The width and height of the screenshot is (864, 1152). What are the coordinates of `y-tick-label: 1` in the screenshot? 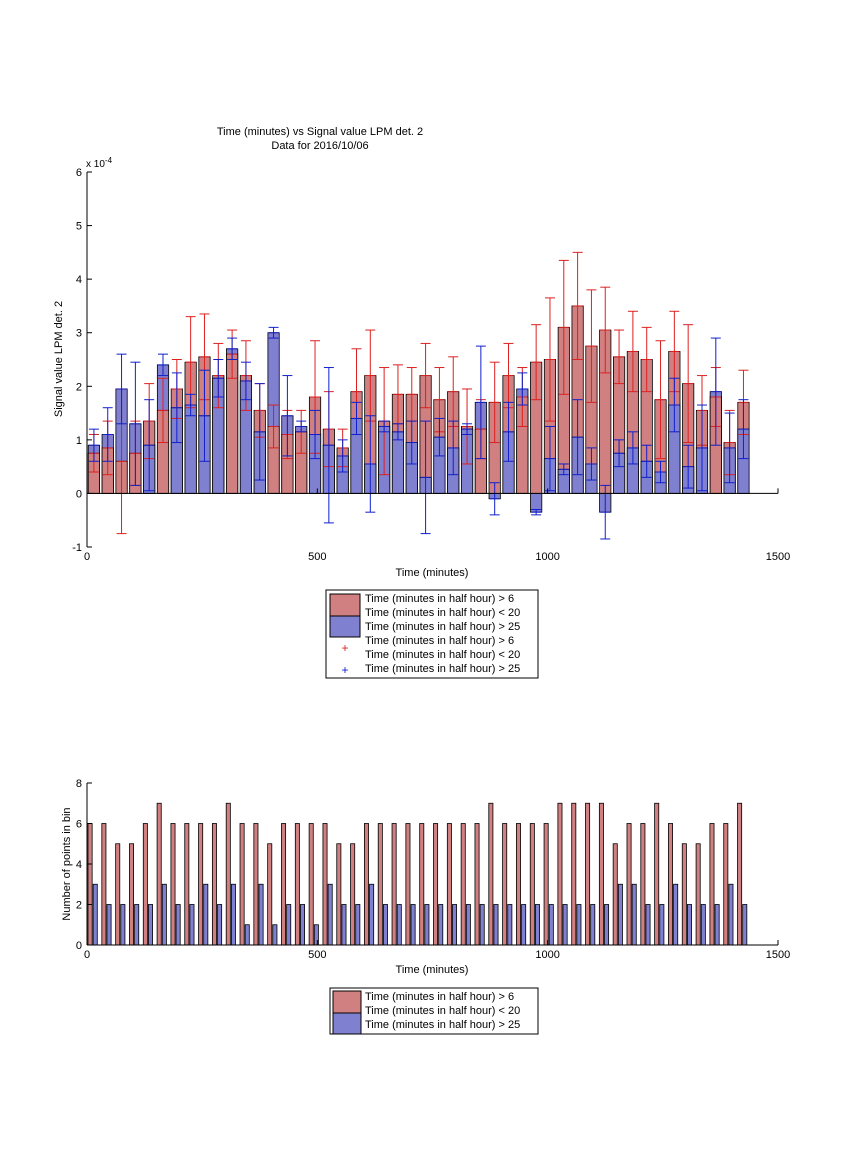 It's located at (79, 441).